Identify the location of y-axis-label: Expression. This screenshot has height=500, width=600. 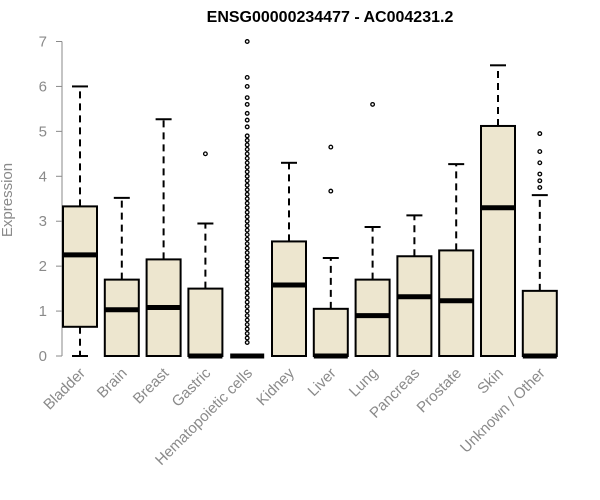
(8, 200).